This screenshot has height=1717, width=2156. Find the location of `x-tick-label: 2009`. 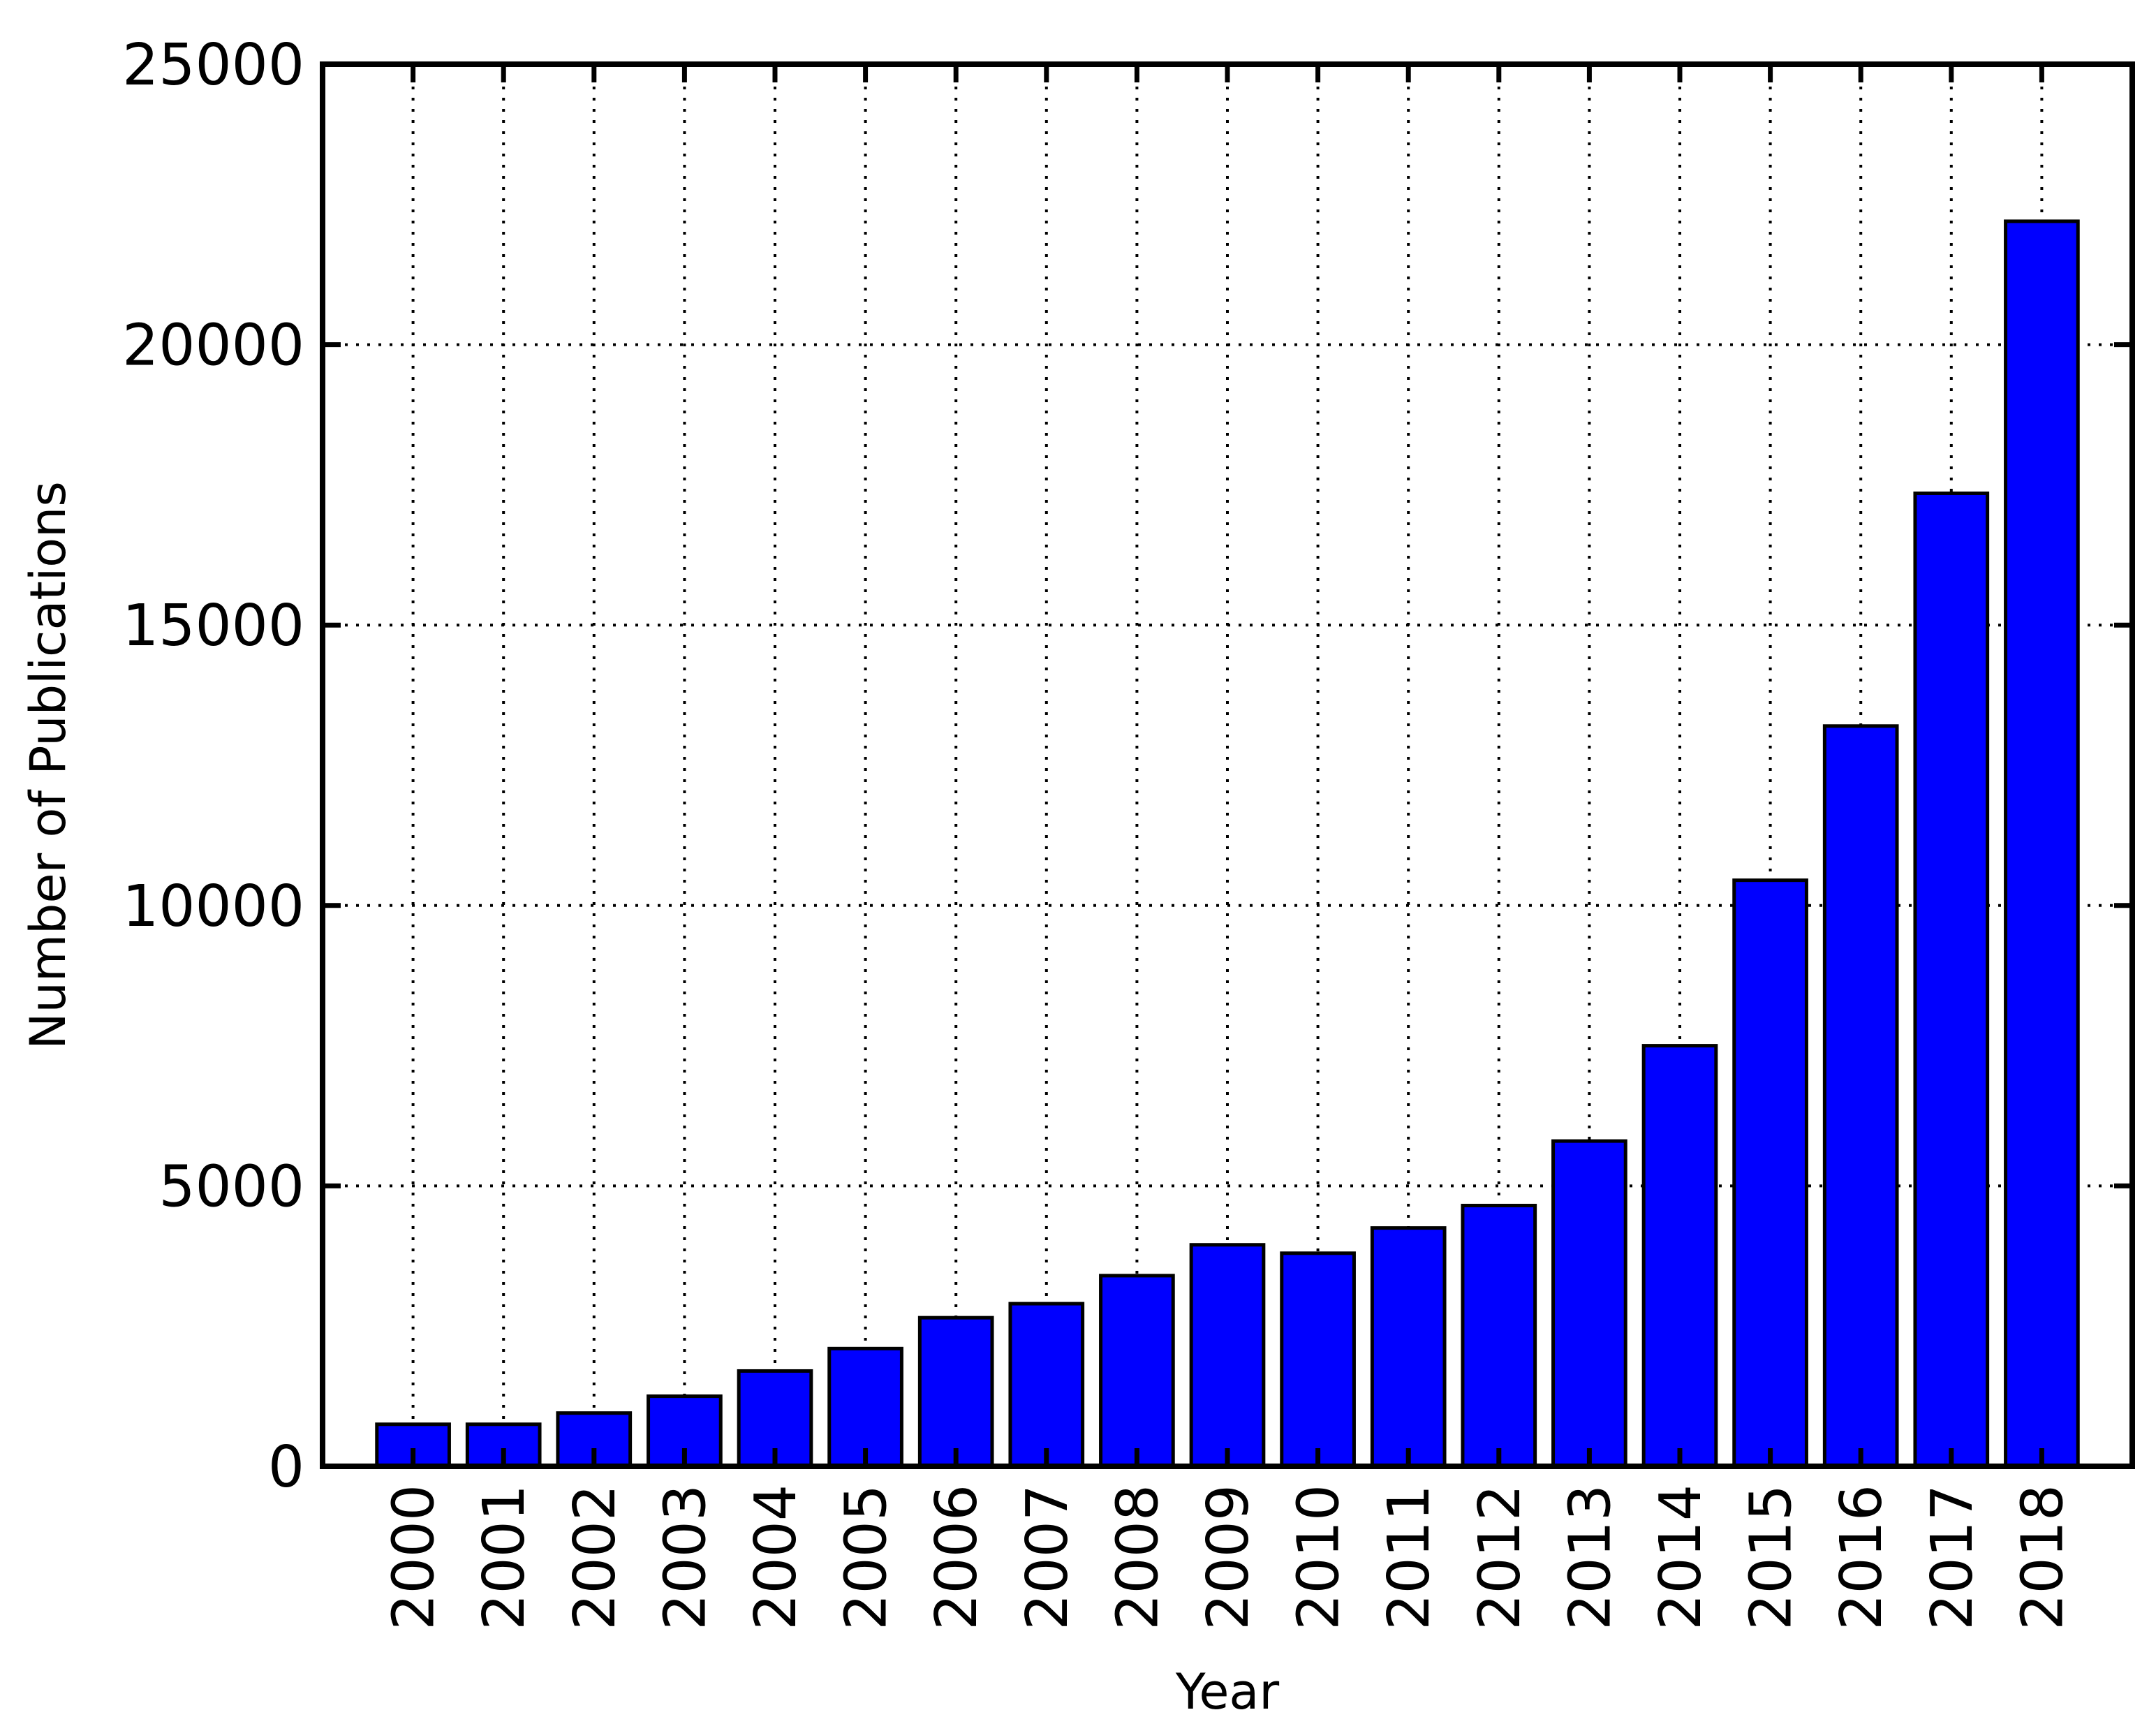

x-tick-label: 2009 is located at coordinates (1229, 1557).